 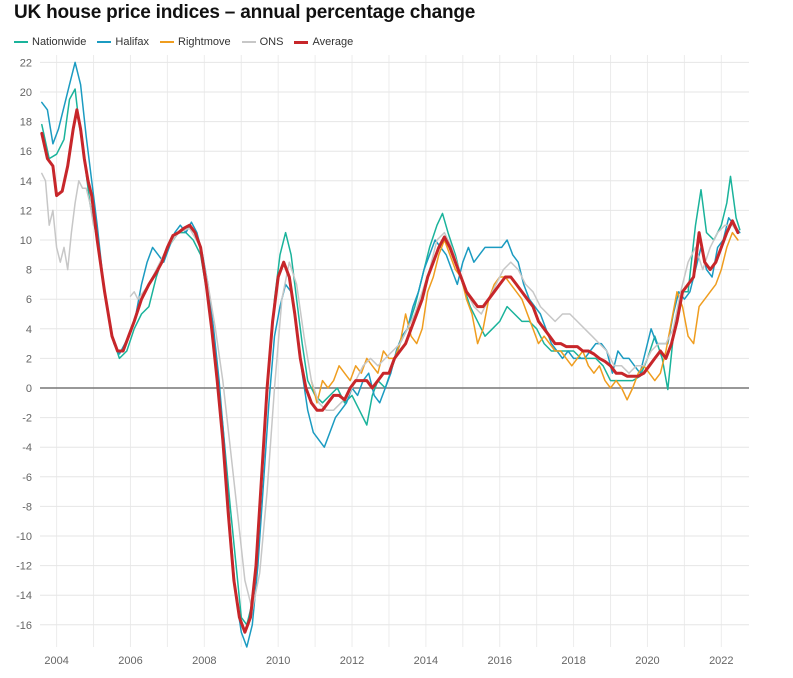 I want to click on legend-swatch-ons, so click(x=248, y=42).